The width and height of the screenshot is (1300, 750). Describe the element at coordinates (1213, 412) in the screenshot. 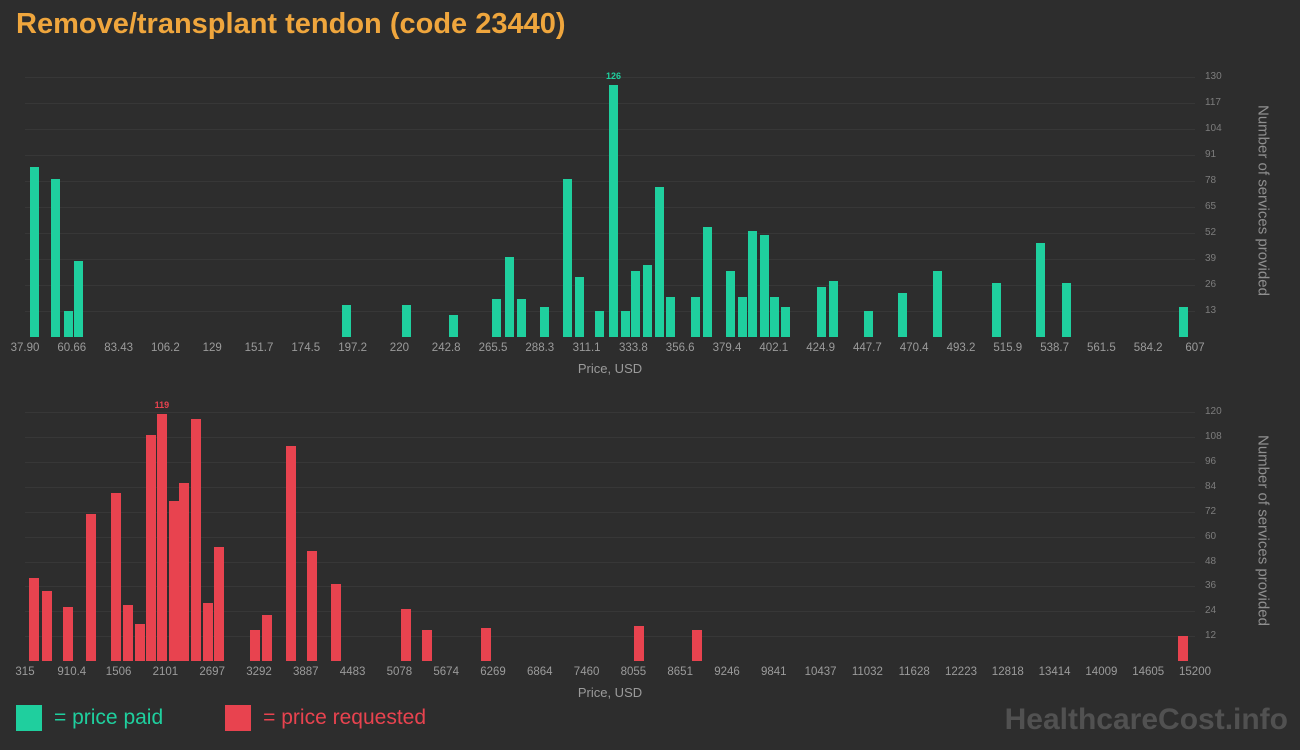

I see `y-tick-label: 120` at that location.